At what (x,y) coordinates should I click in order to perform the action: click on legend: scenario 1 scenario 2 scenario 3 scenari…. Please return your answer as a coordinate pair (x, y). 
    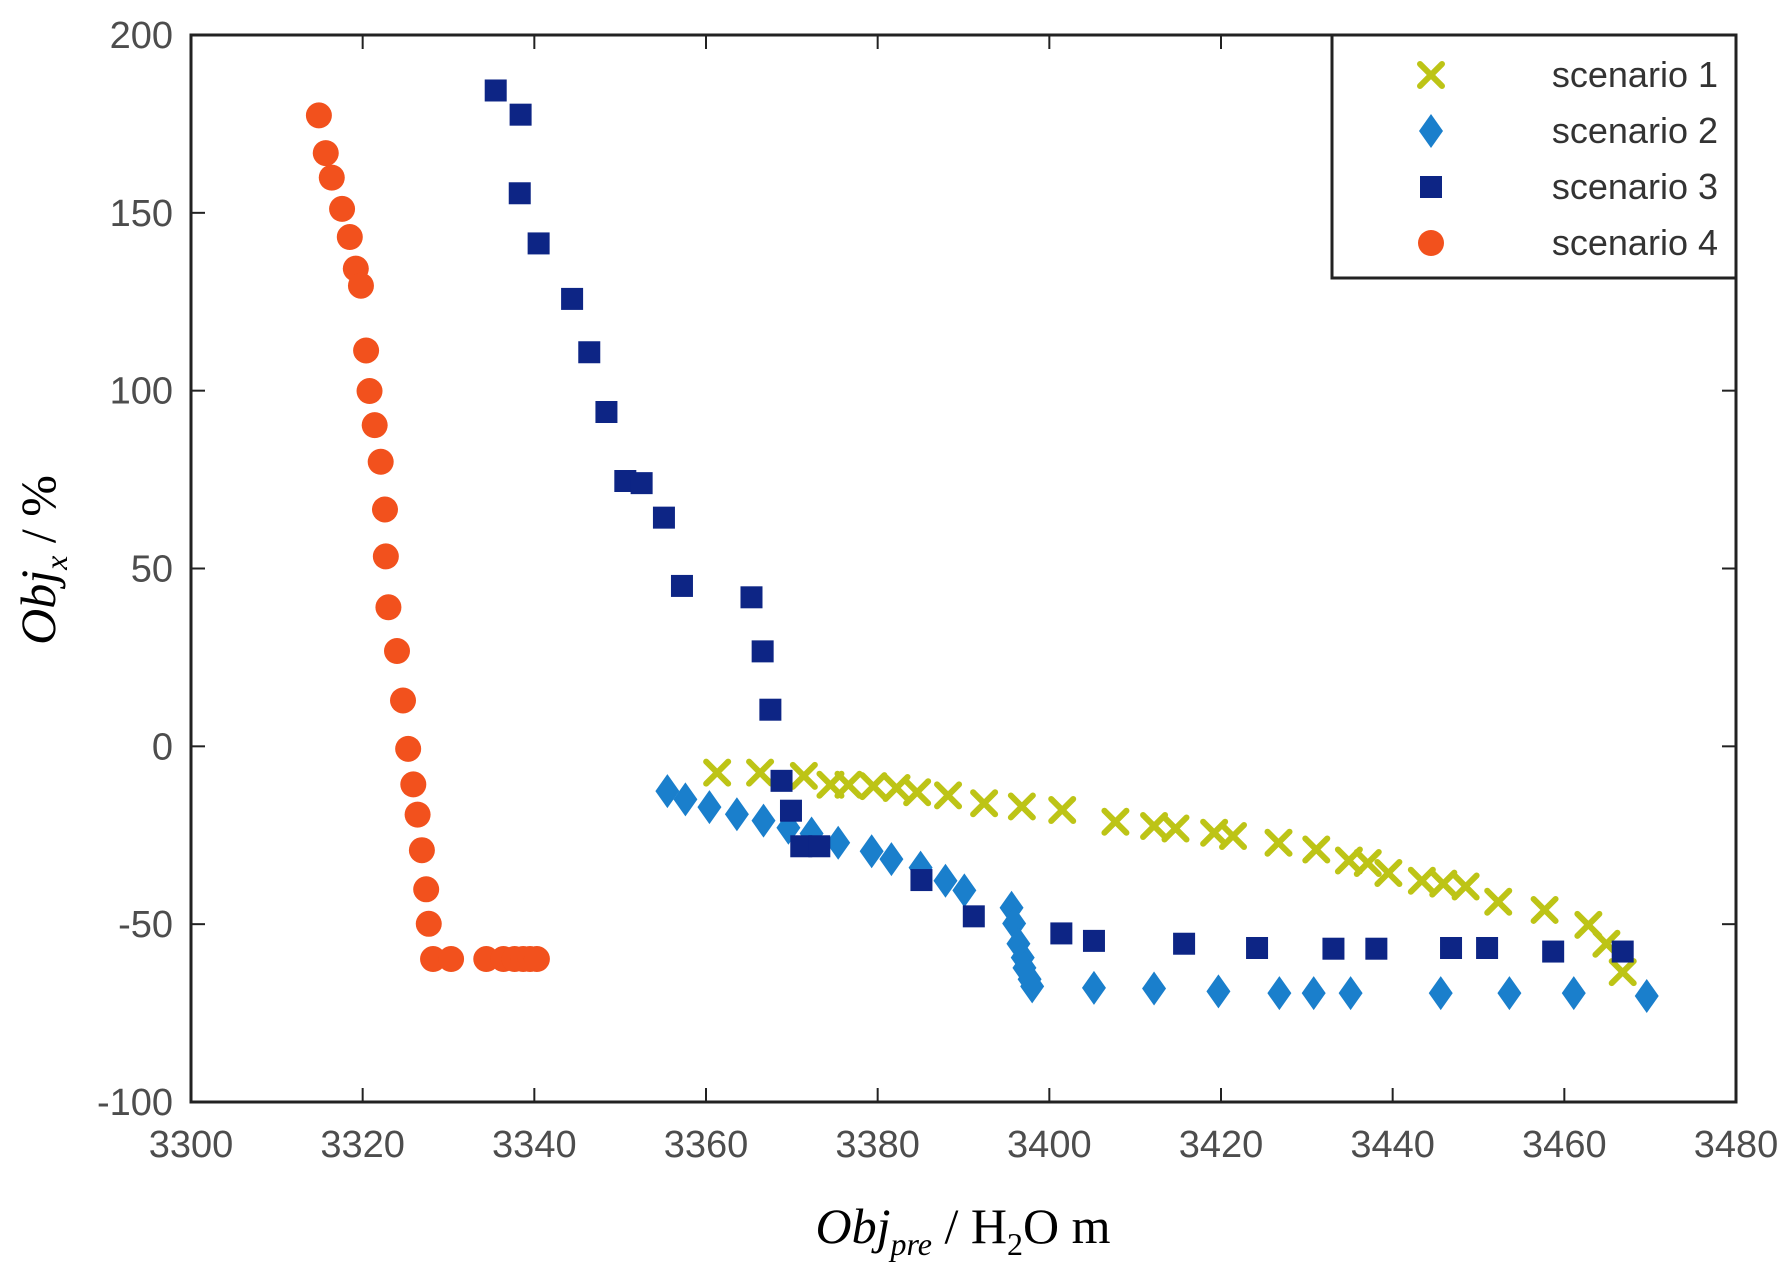
    Looking at the image, I should click on (1534, 156).